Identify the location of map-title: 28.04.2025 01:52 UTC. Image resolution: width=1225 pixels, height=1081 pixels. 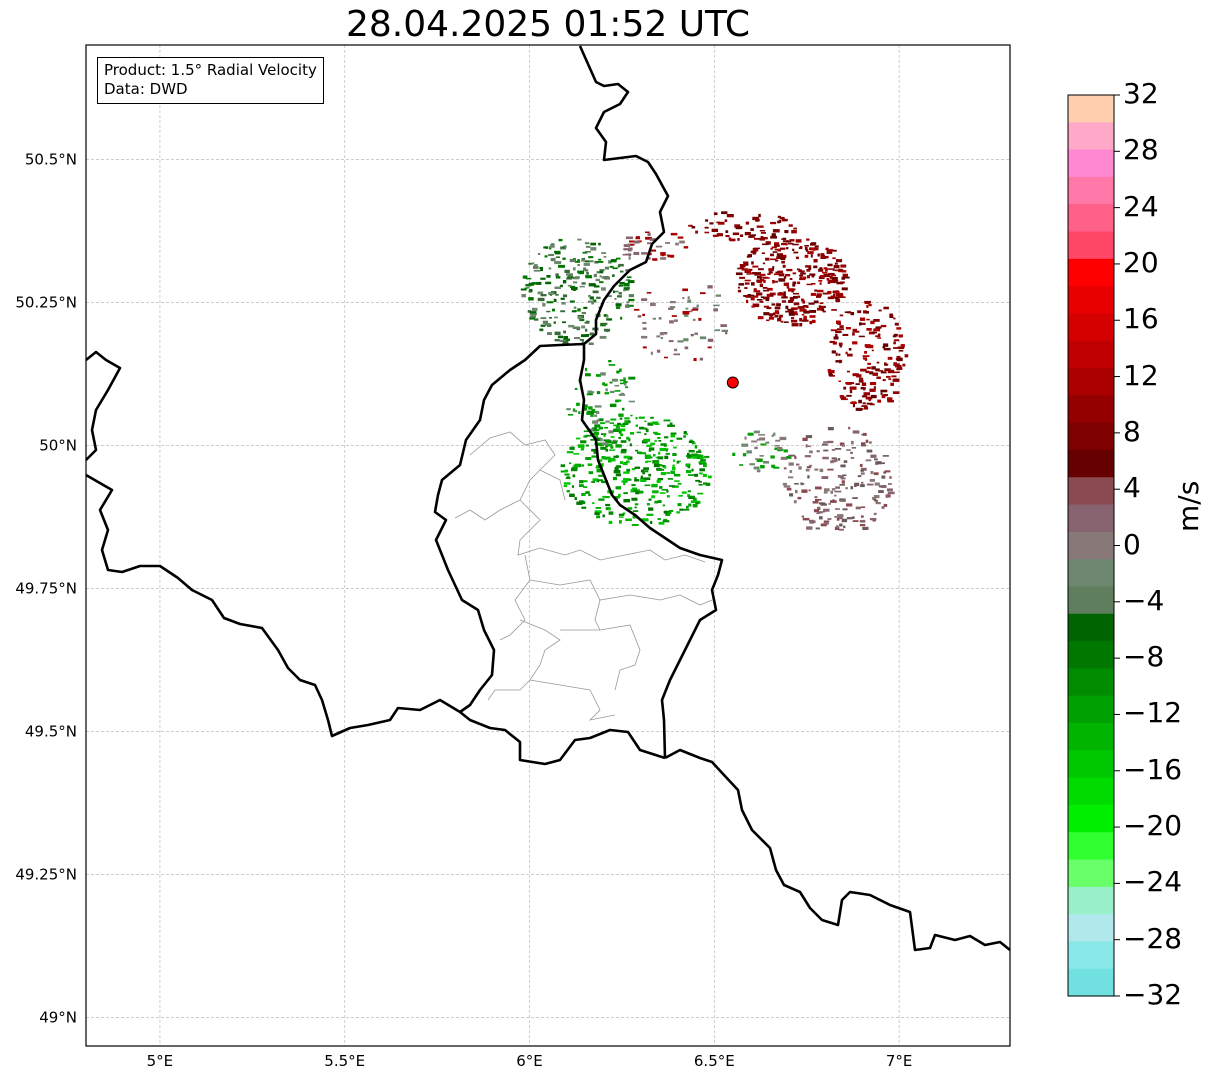
(548, 24).